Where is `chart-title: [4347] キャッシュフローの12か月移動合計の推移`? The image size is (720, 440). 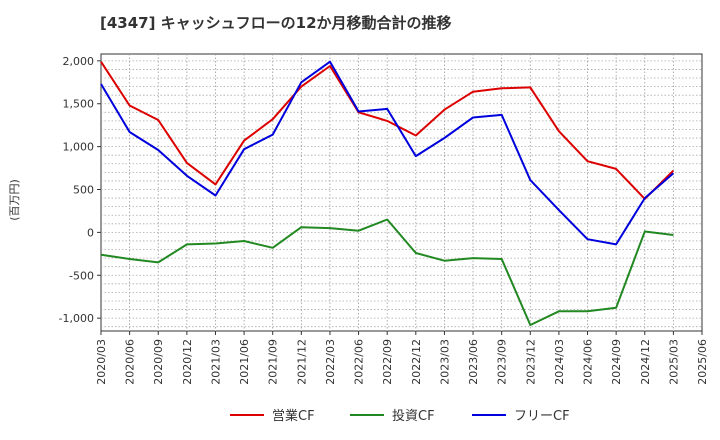
chart-title: [4347] キャッシュフローの12か月移動合計の推移 is located at coordinates (276, 23).